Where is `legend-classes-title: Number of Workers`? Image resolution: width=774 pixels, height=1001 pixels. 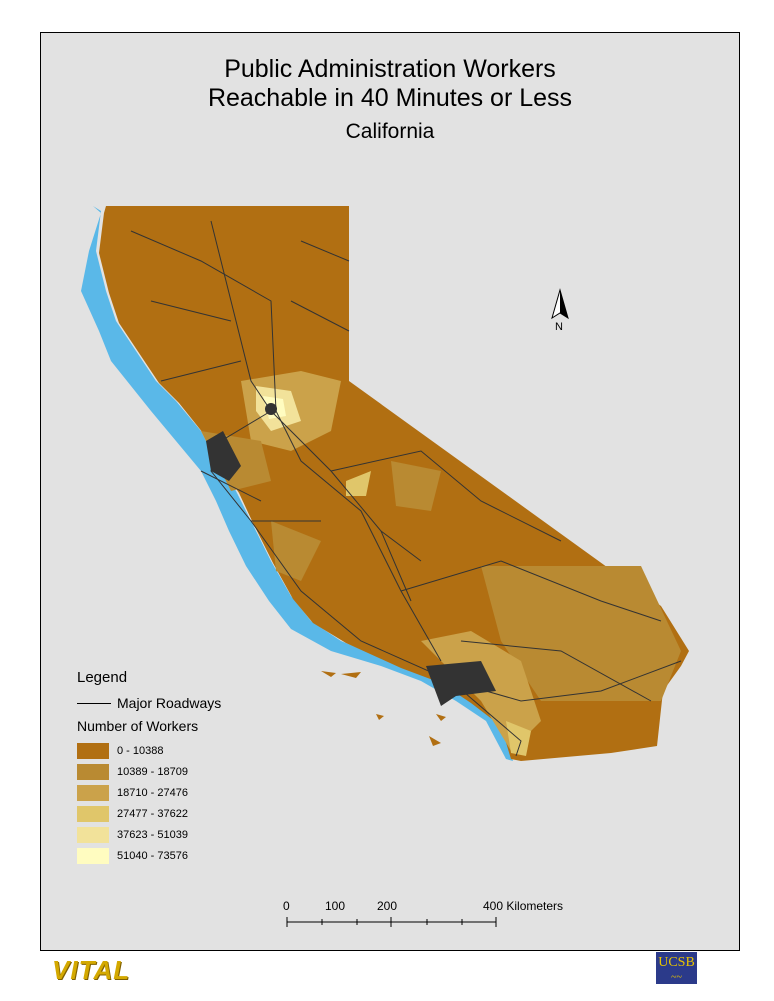 legend-classes-title: Number of Workers is located at coordinates (138, 726).